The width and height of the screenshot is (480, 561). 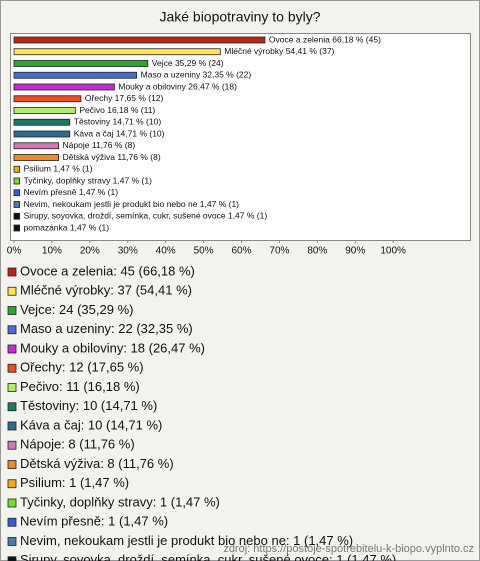 What do you see at coordinates (239, 17) in the screenshot?
I see `chart-title: Jaké biopotraviny to byly?` at bounding box center [239, 17].